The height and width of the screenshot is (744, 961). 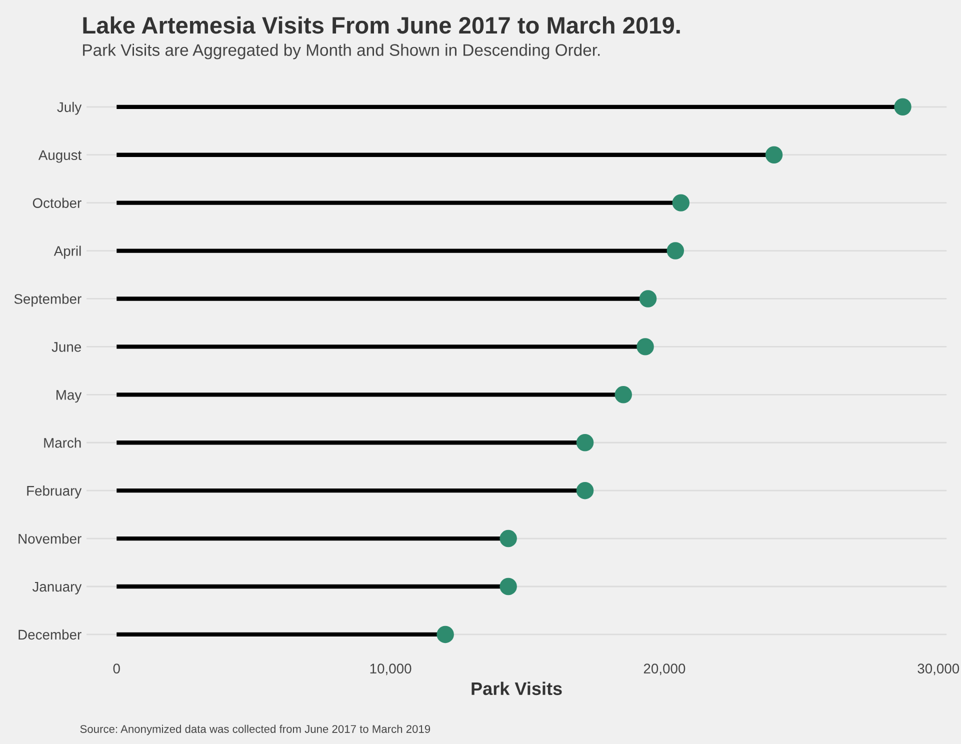 I want to click on x-tick-label: 10,000, so click(x=391, y=670).